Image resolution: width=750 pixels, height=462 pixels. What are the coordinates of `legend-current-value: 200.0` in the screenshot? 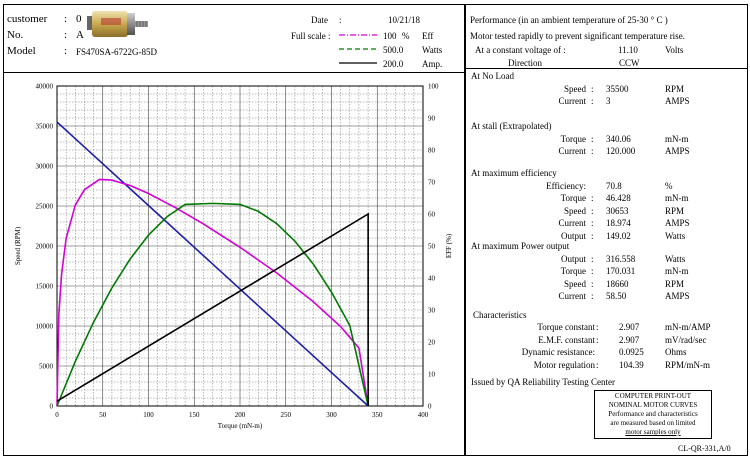 It's located at (393, 64).